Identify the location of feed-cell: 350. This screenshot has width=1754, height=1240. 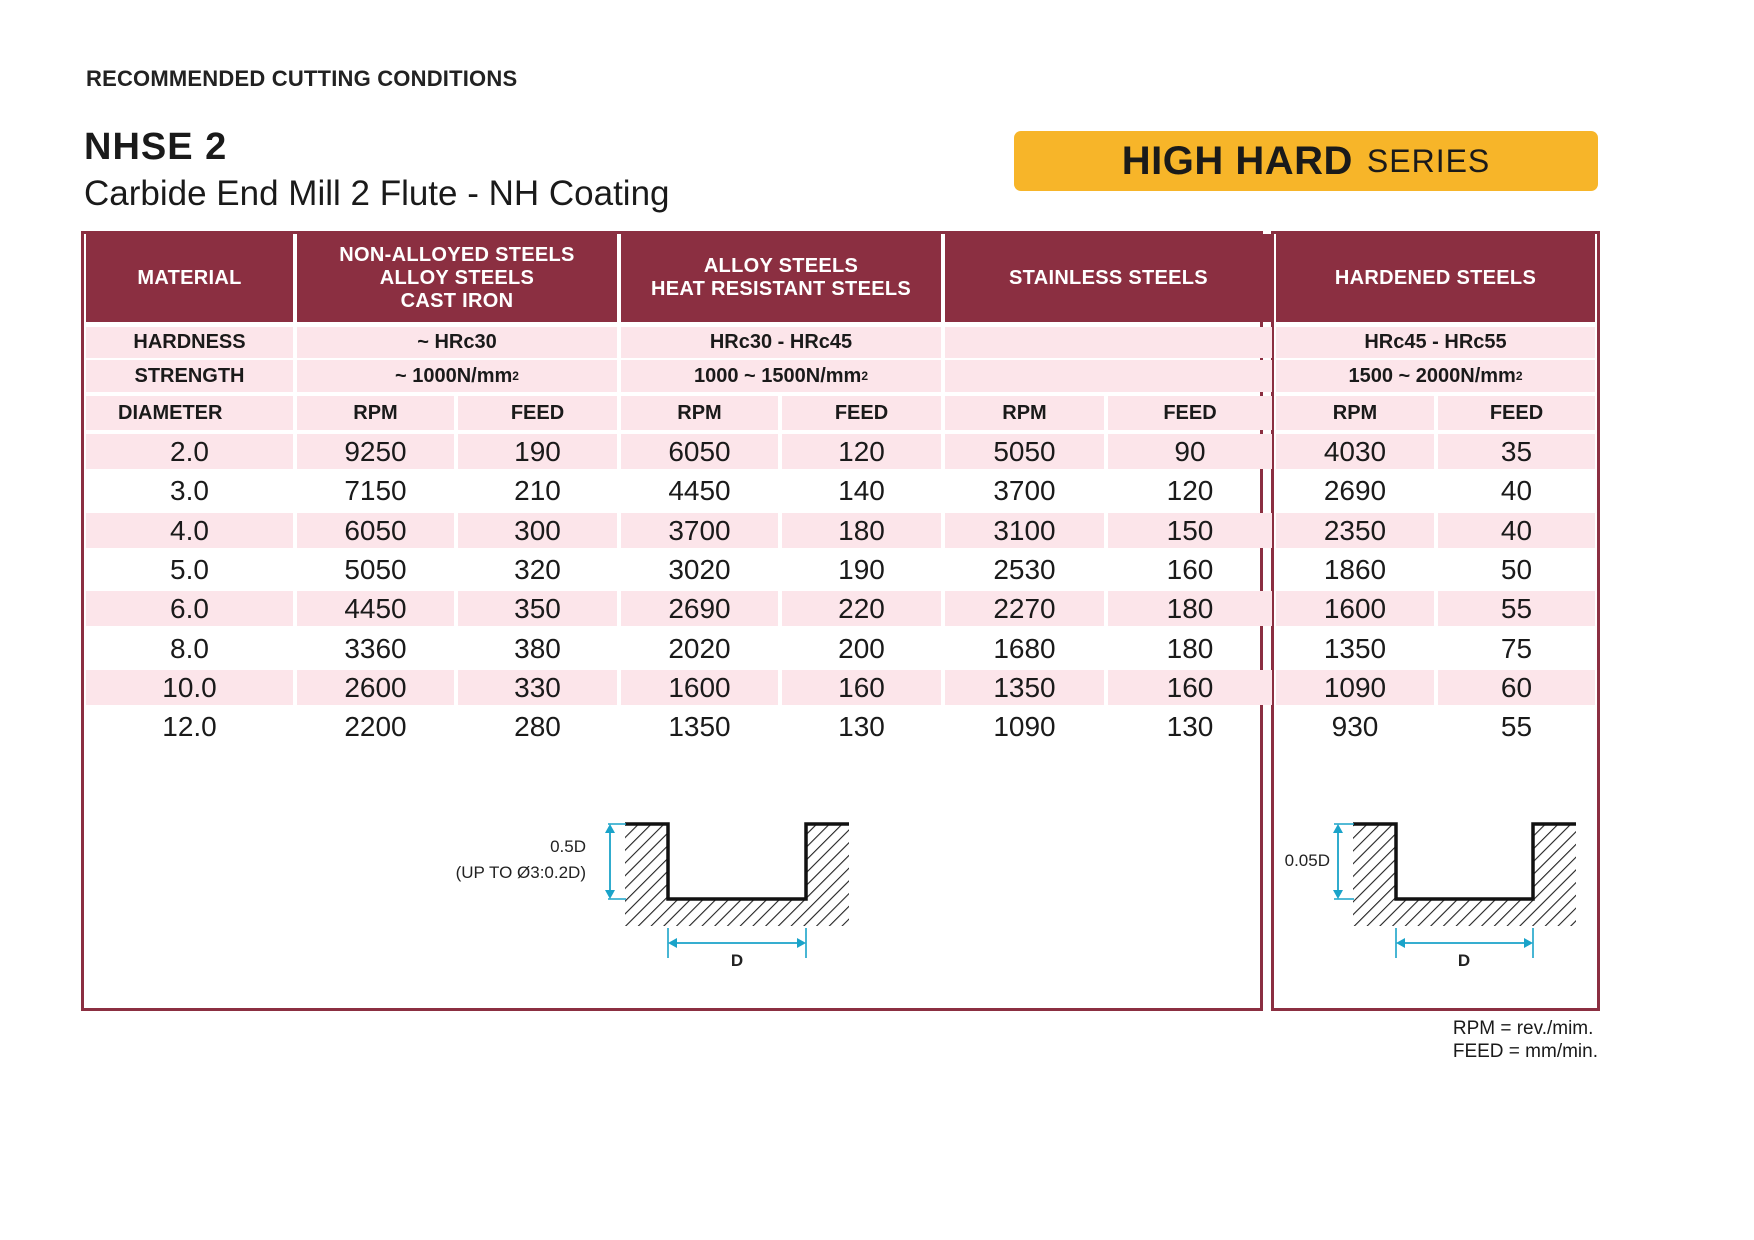
(537, 608).